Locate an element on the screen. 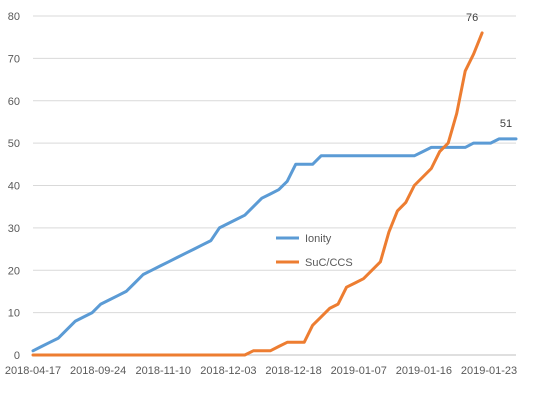  y-tick-label: 80 is located at coordinates (14, 17).